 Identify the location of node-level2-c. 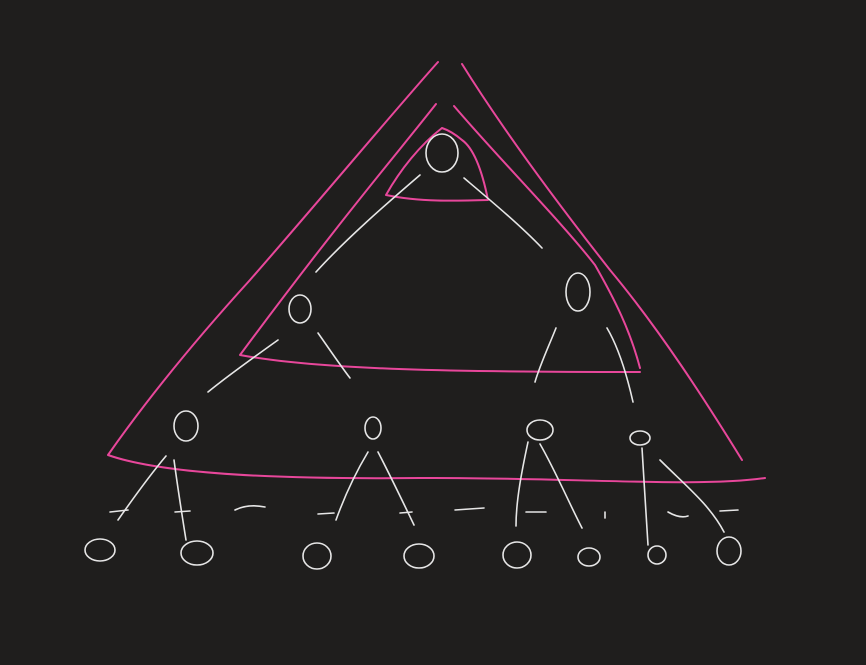
(540, 430).